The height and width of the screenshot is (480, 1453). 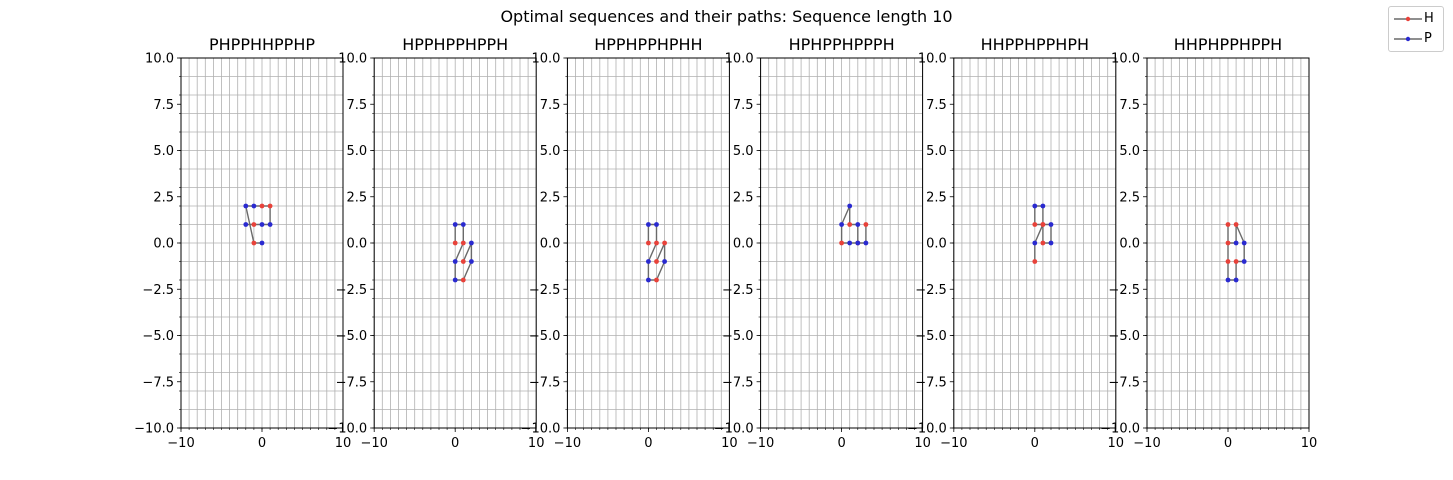 I want to click on grid-lines, so click(x=648, y=243).